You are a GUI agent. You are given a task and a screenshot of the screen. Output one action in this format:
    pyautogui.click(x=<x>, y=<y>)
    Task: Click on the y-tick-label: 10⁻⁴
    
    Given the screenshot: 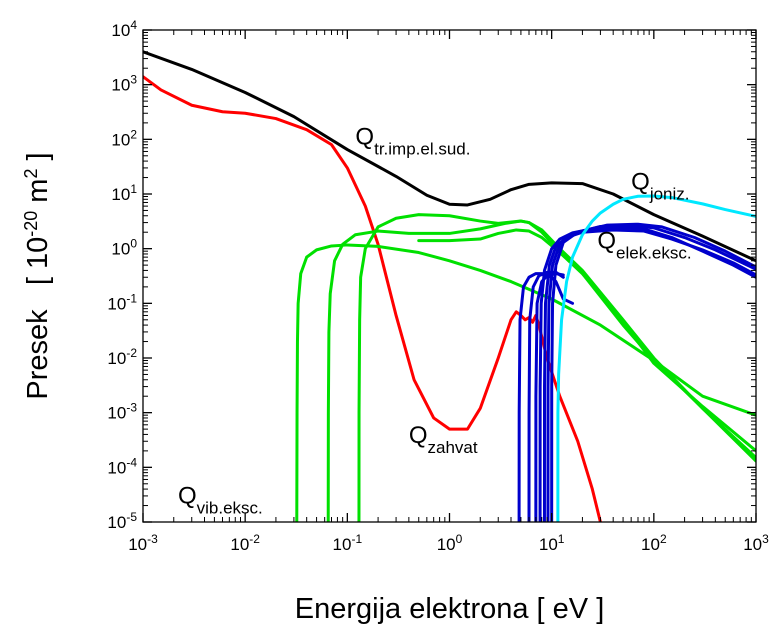 What is the action you would take?
    pyautogui.click(x=122, y=466)
    